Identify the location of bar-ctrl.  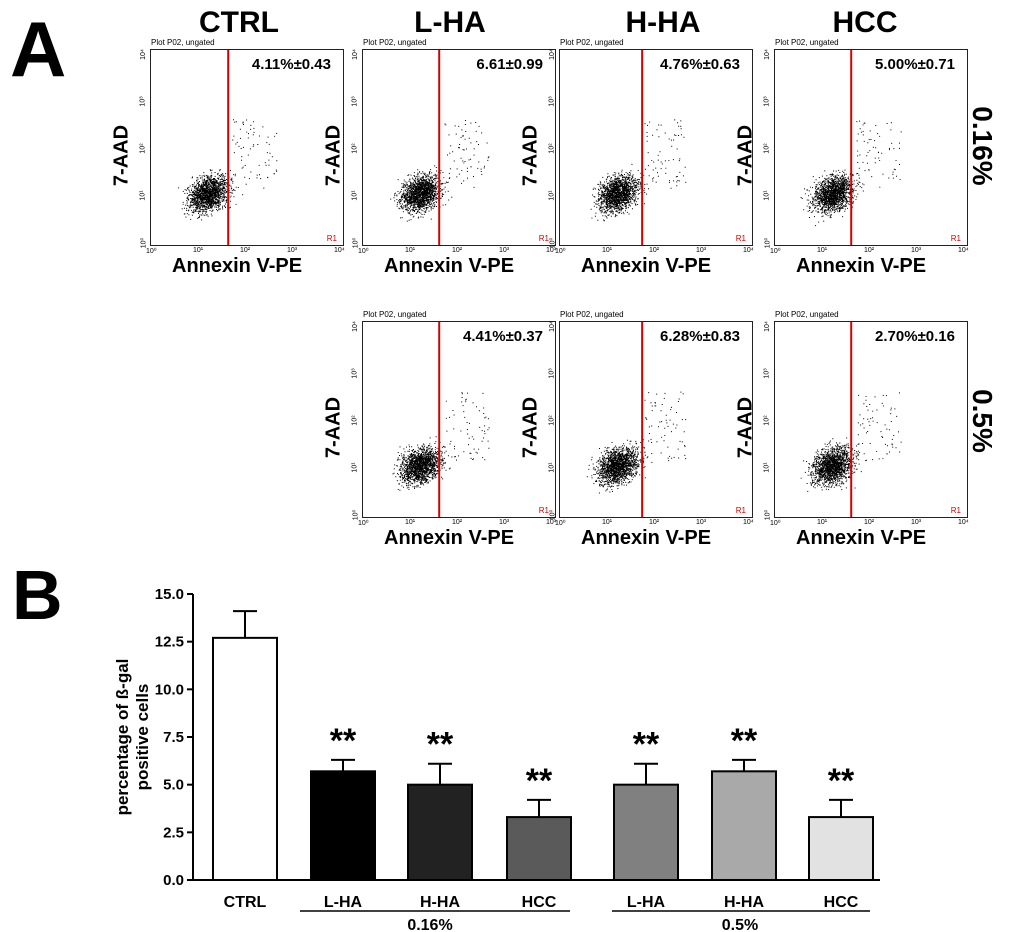
(245, 758).